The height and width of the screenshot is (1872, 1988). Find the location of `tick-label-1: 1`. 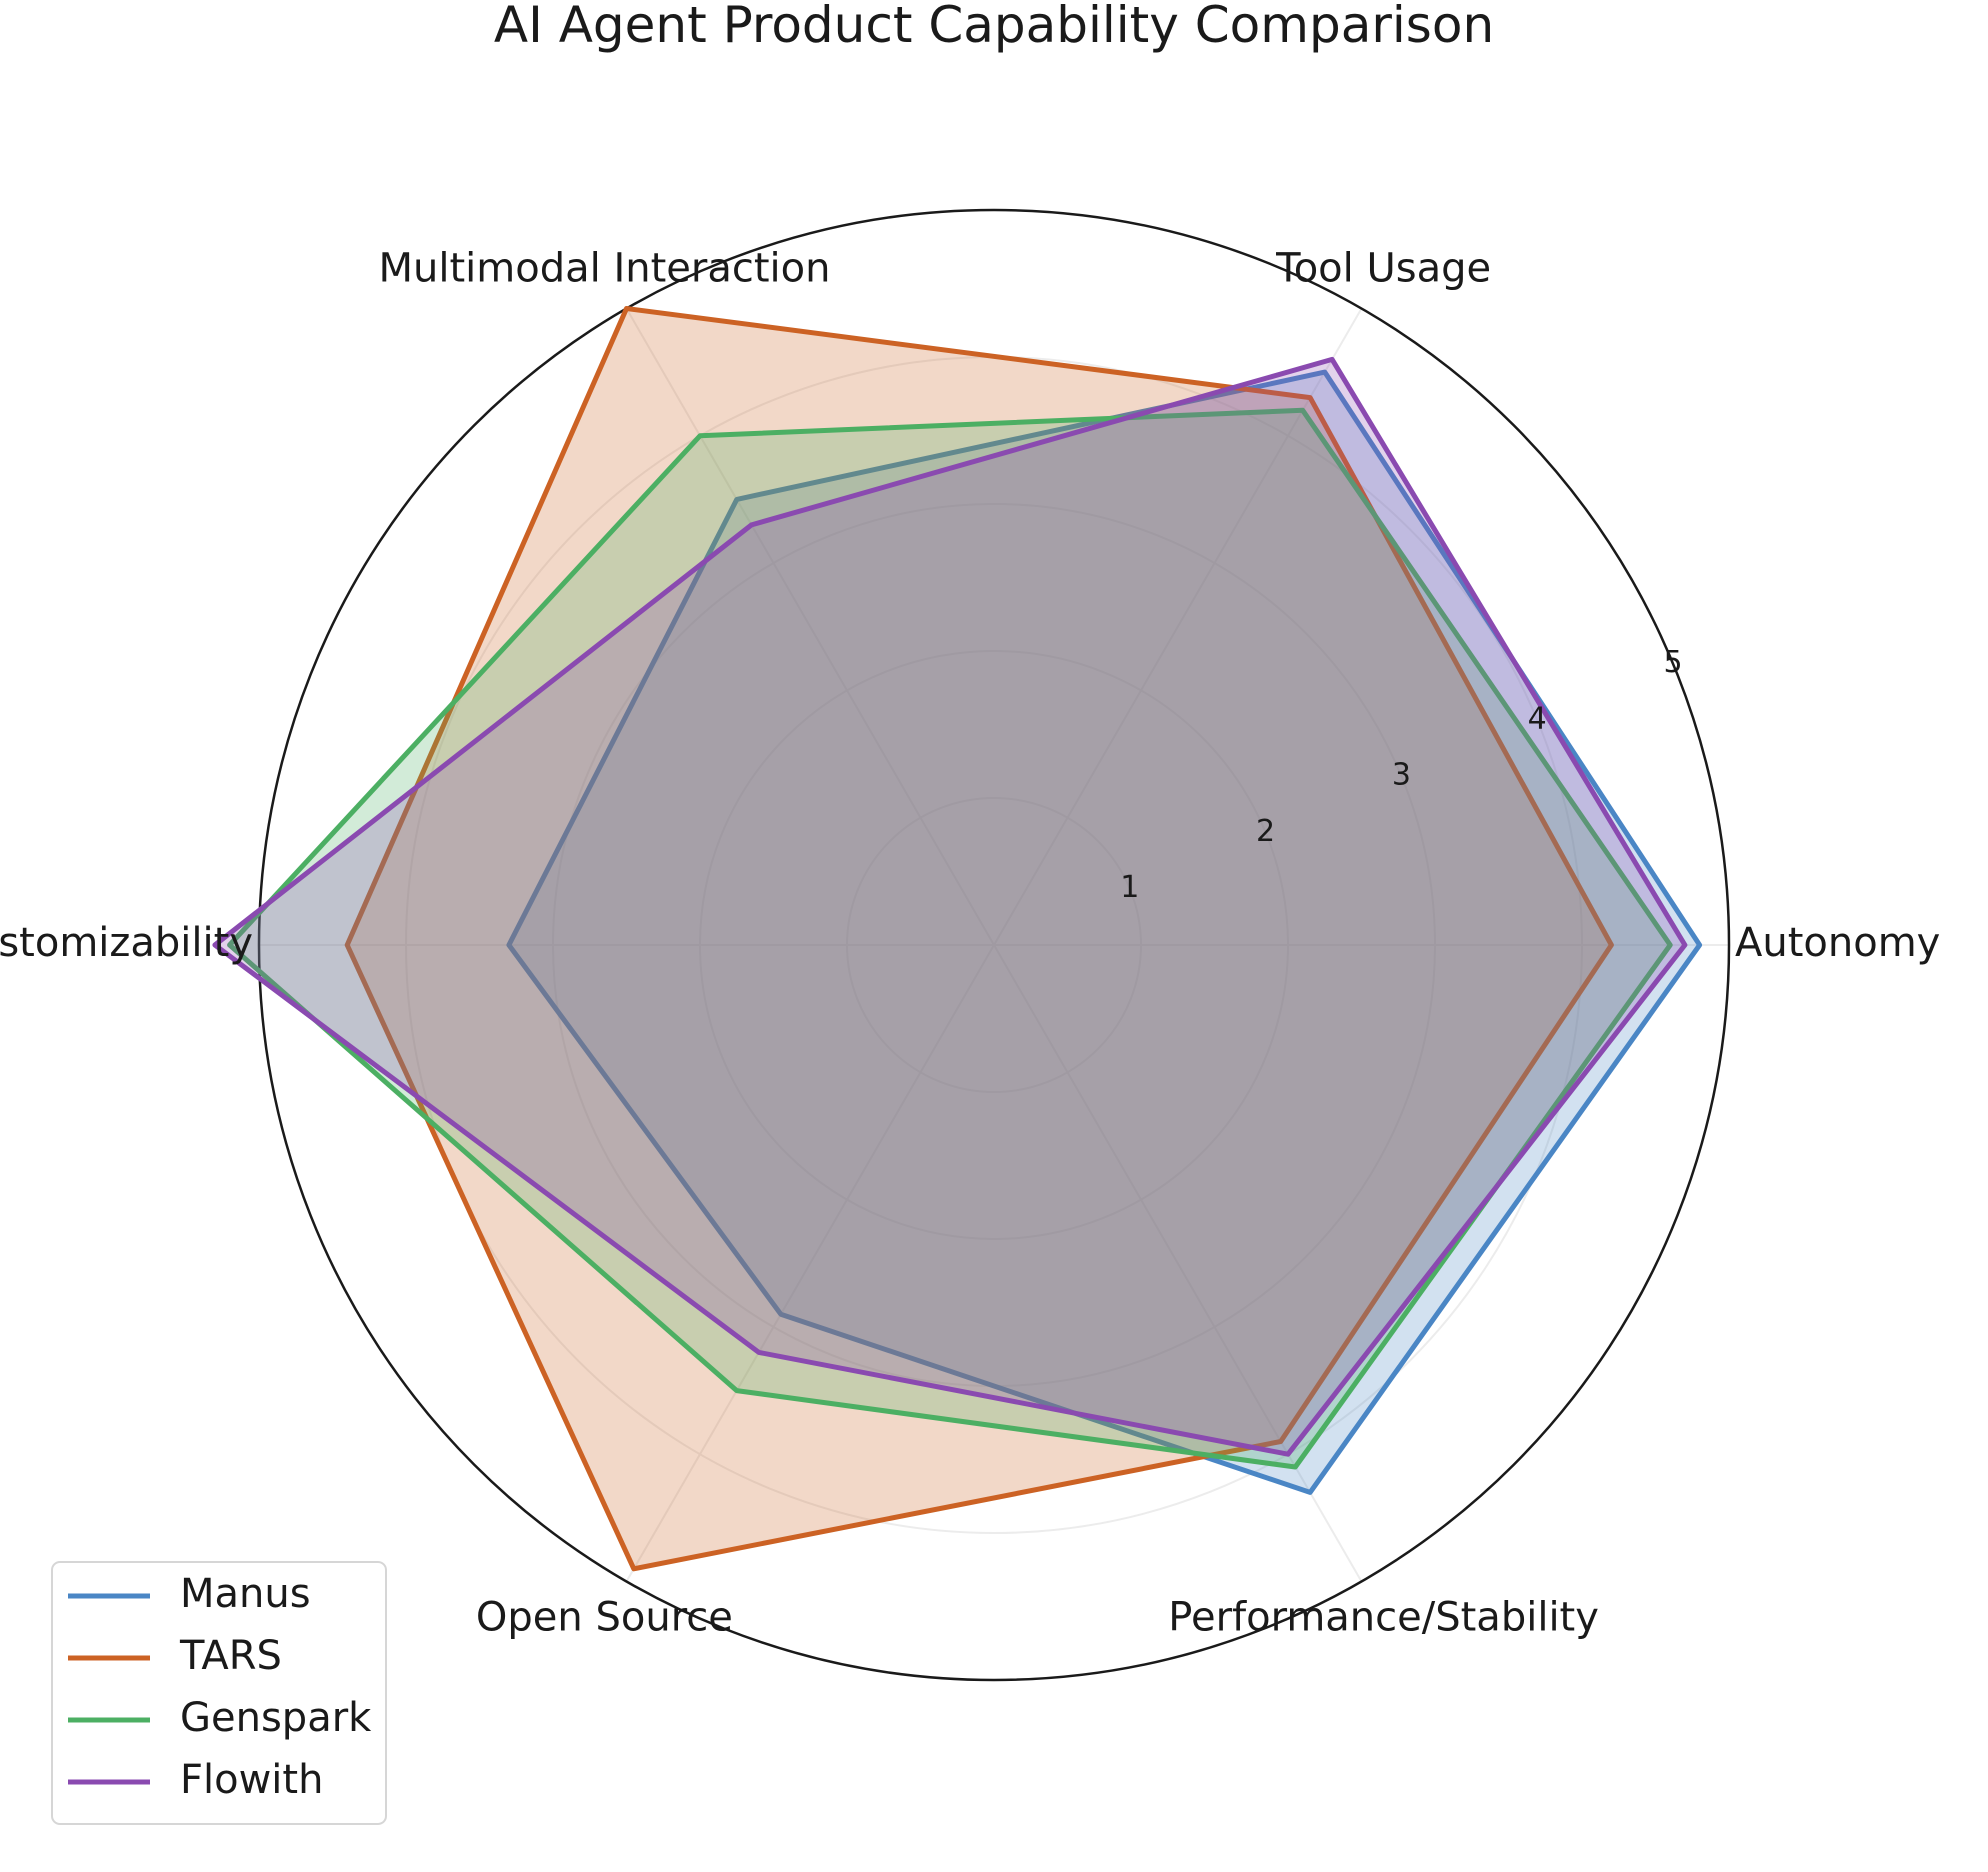

tick-label-1: 1 is located at coordinates (1129, 887).